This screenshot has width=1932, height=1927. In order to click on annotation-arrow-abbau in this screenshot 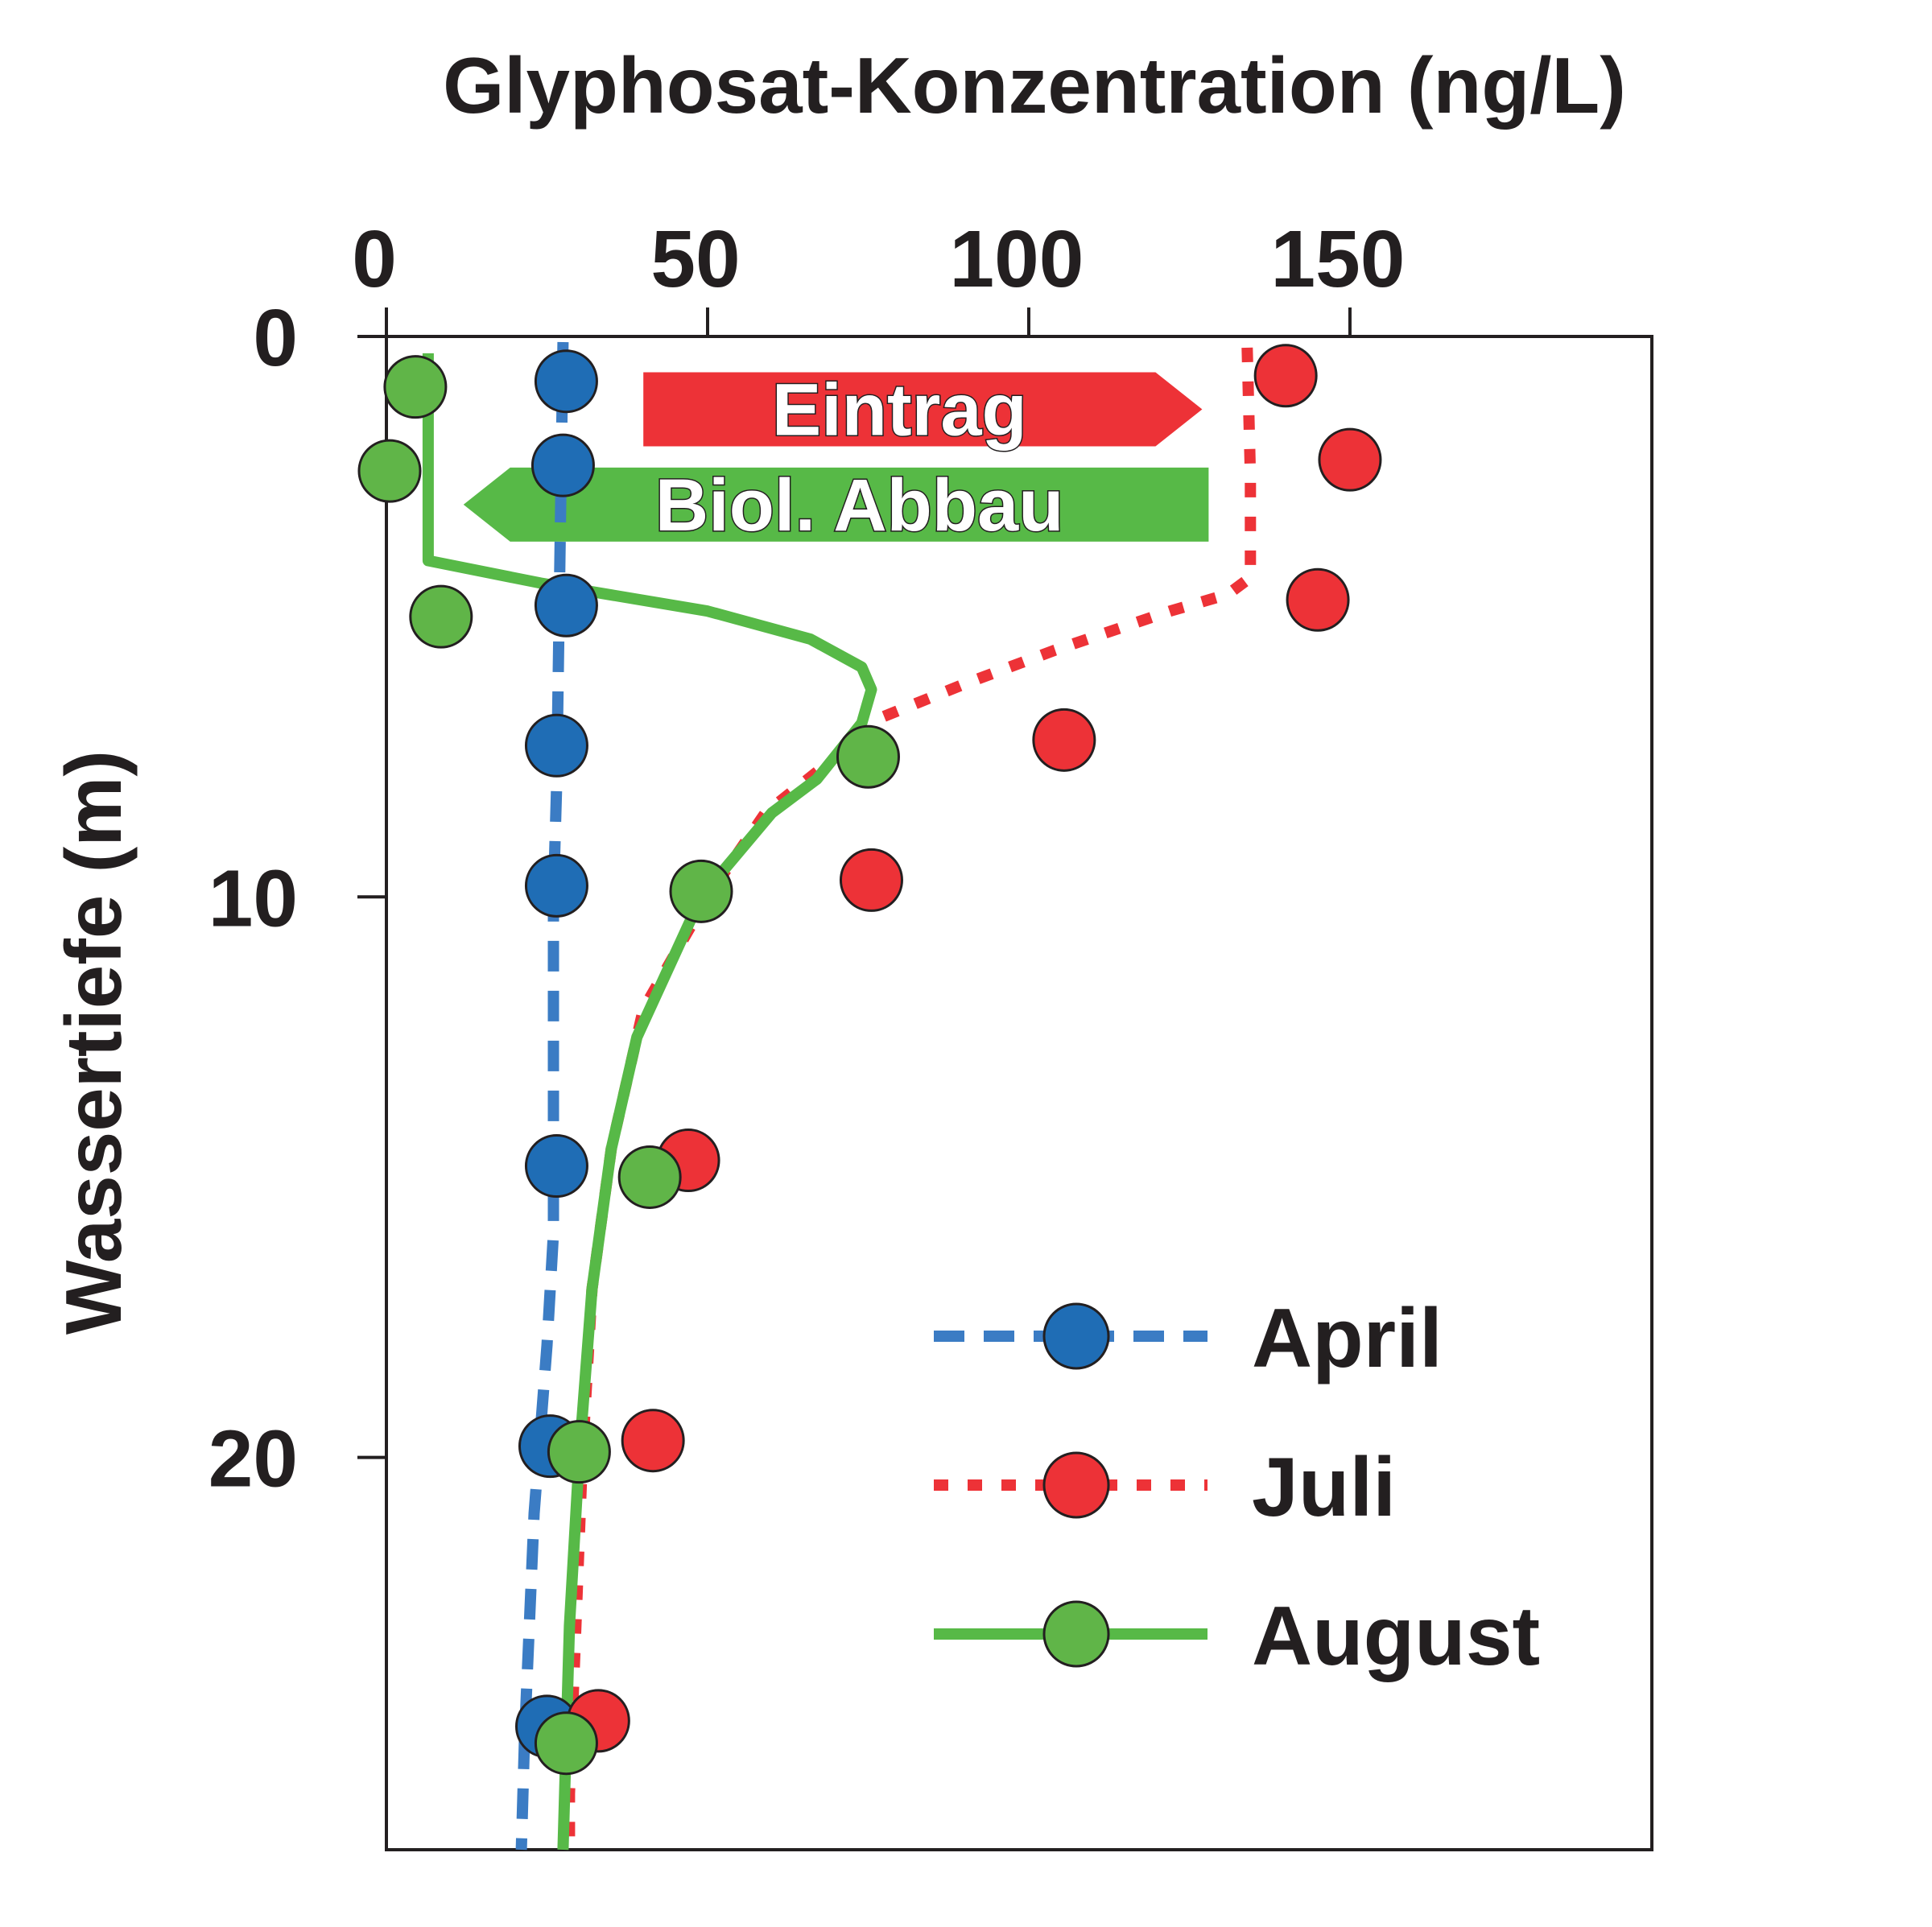, I will do `click(836, 505)`.